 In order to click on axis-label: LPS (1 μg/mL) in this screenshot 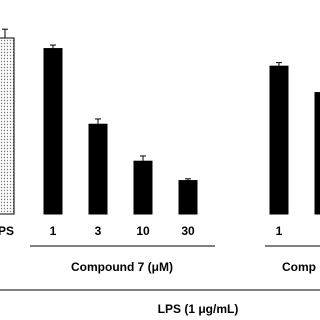, I will do `click(198, 309)`.